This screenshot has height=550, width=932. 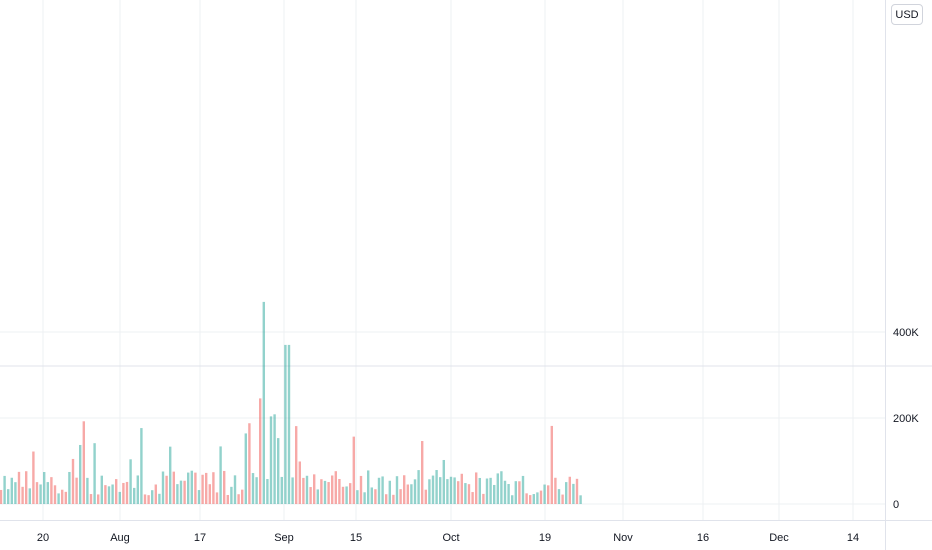 I want to click on time-tick-label: Nov, so click(x=623, y=538).